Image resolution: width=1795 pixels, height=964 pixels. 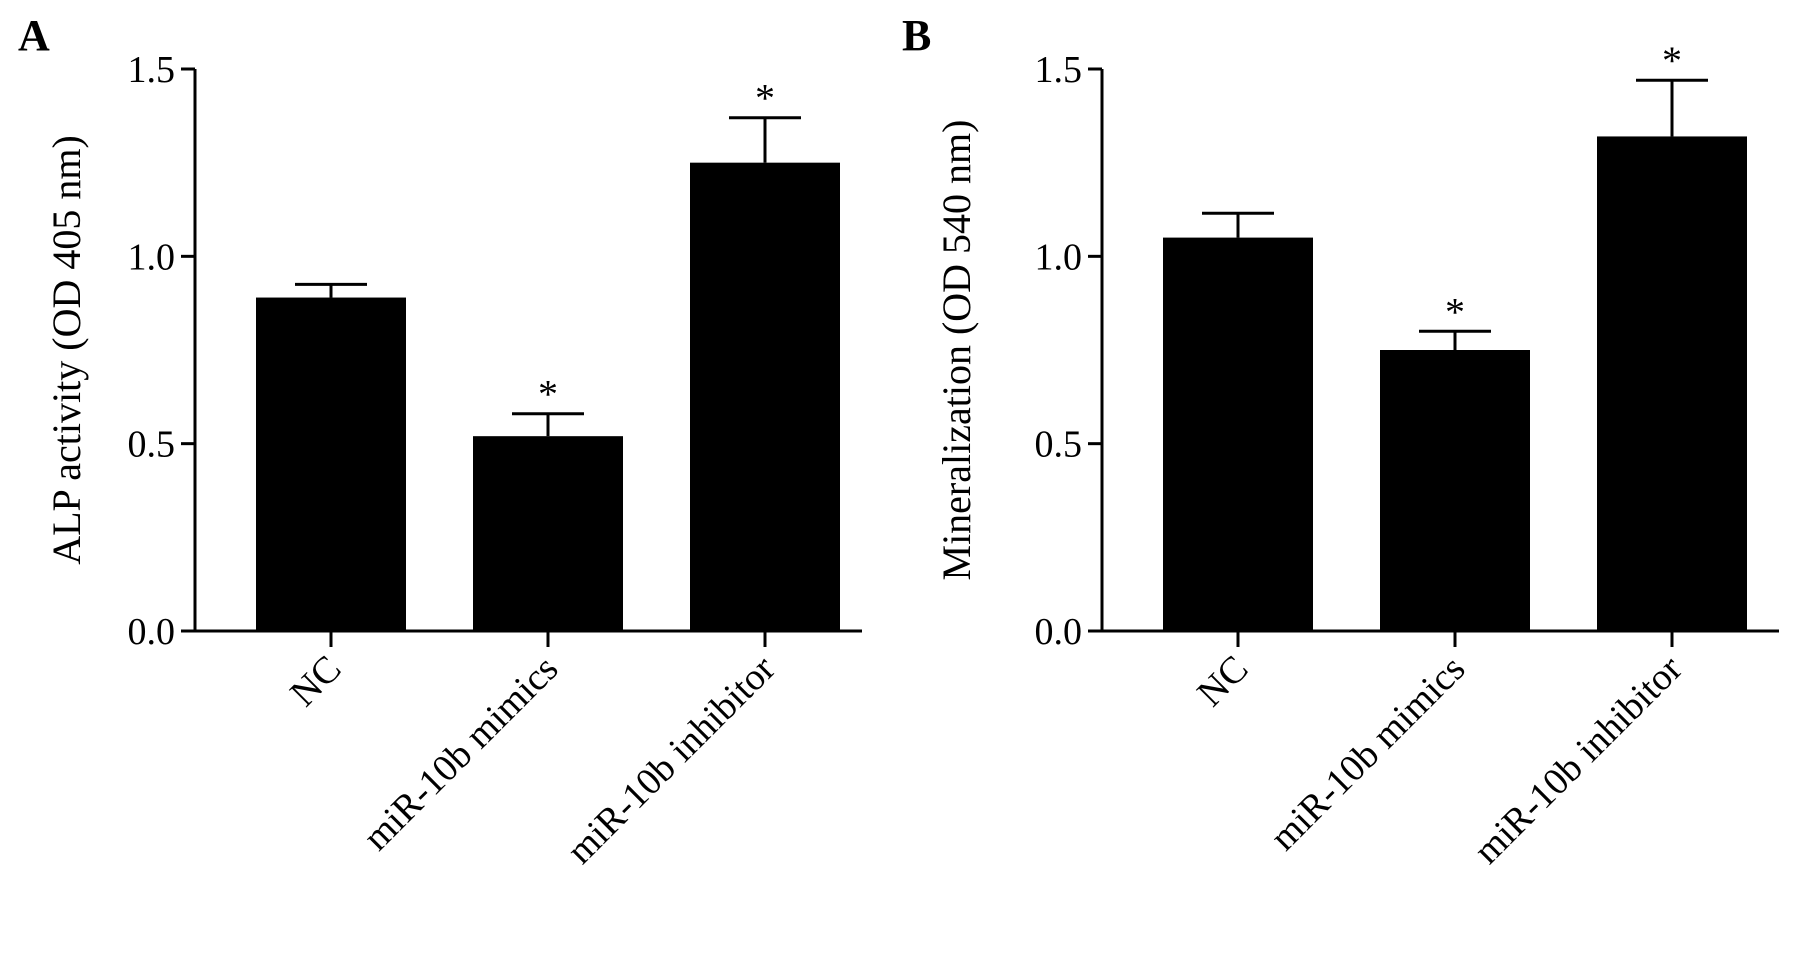 I want to click on y-axis-title: ALP activity (OD 405 nm), so click(x=66, y=350).